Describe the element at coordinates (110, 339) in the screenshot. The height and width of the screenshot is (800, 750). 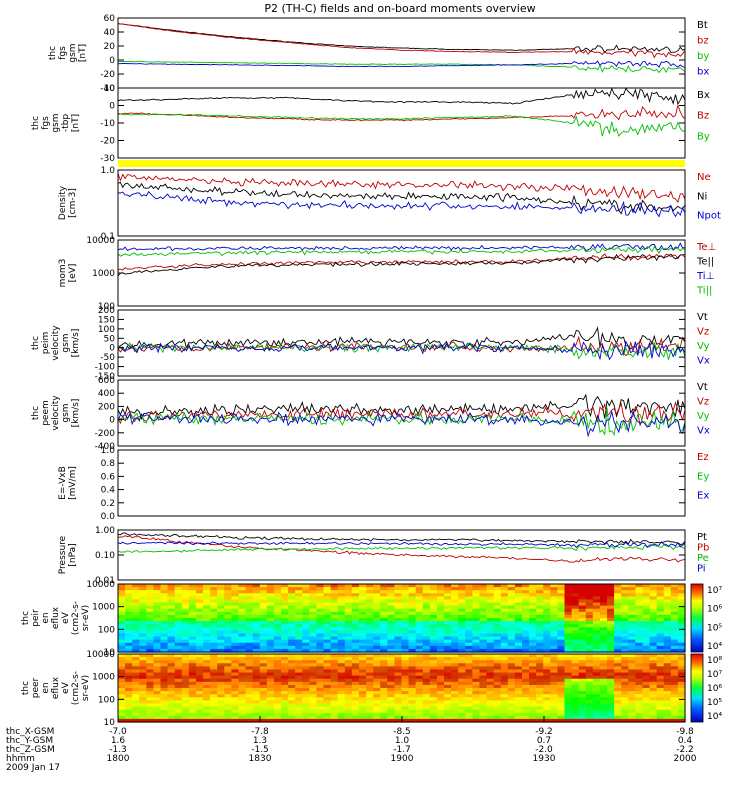
I see `y-tick-label: 50` at that location.